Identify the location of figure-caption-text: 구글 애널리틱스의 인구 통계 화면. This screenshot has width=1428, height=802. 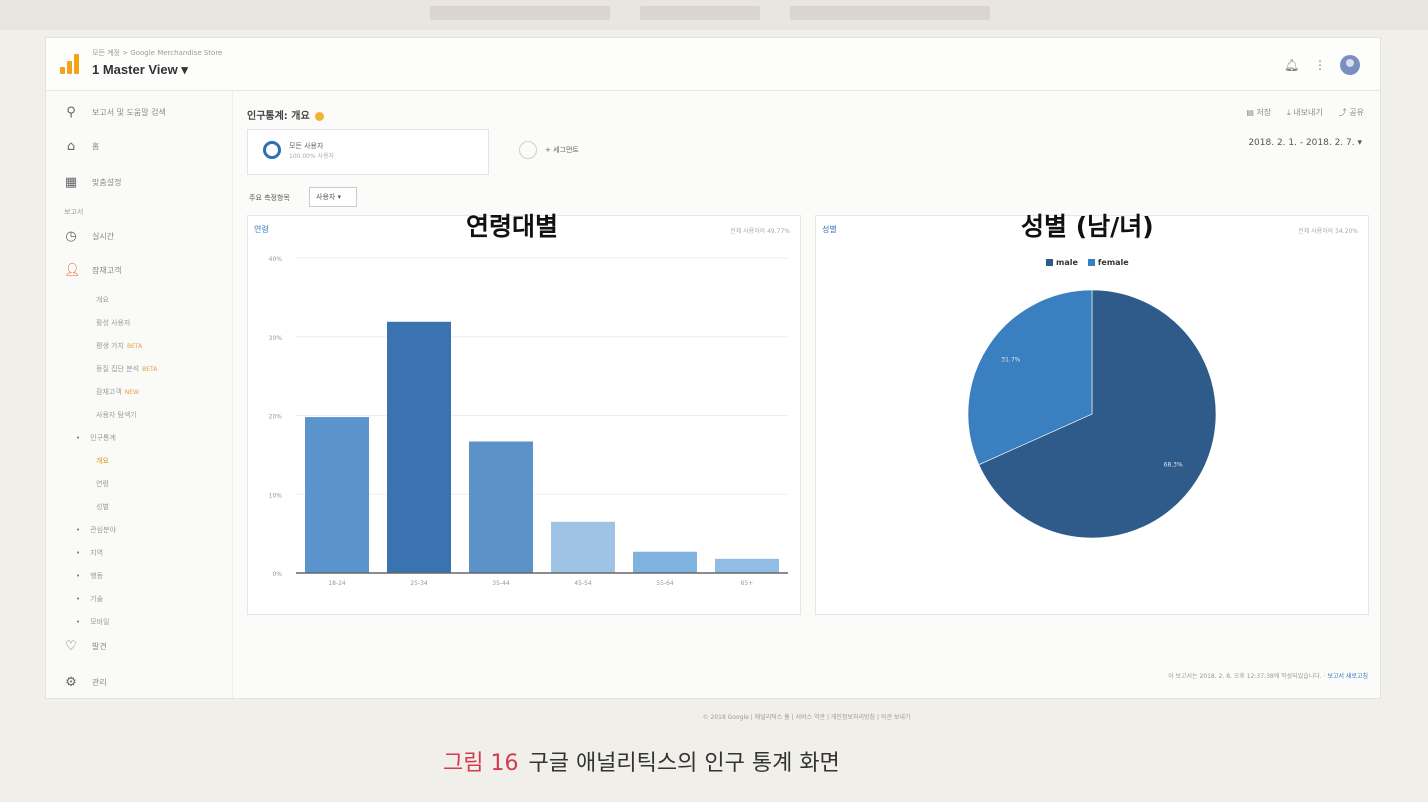
(684, 763).